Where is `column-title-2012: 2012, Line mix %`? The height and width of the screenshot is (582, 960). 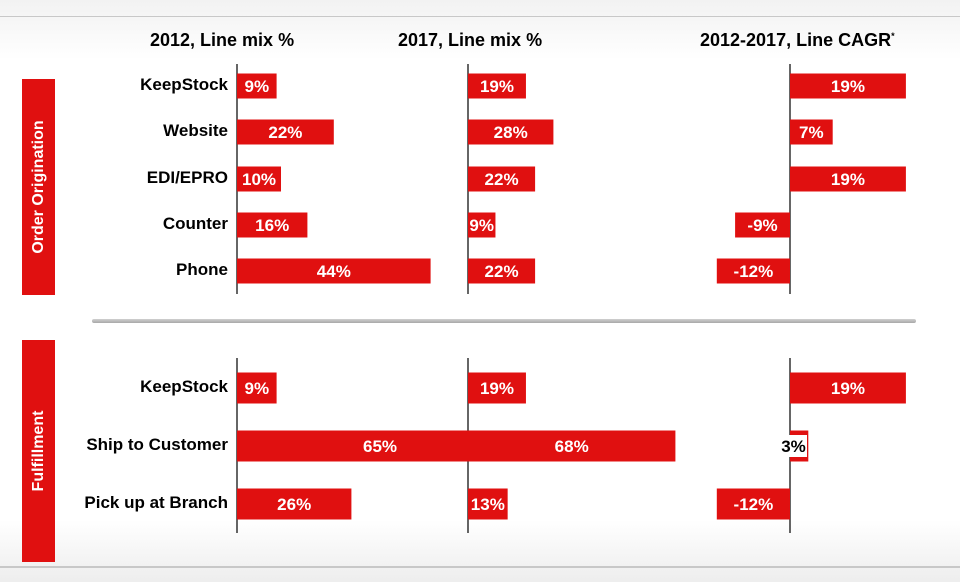 column-title-2012: 2012, Line mix % is located at coordinates (222, 40).